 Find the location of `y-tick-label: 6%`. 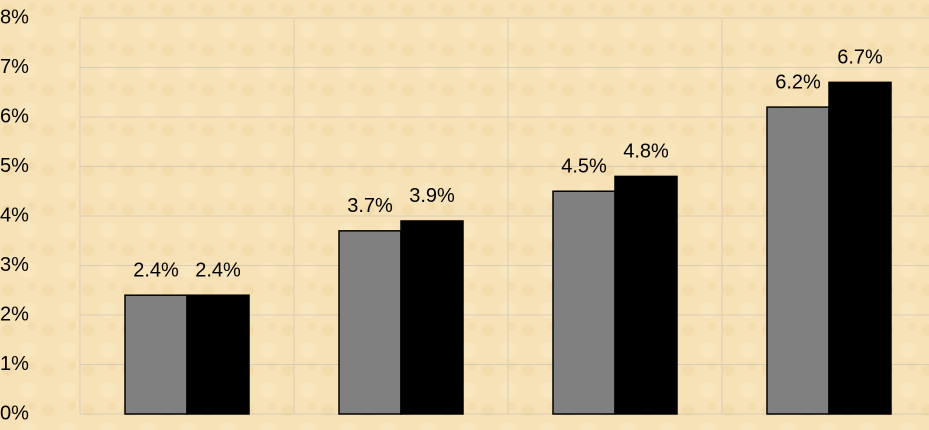

y-tick-label: 6% is located at coordinates (14, 116).